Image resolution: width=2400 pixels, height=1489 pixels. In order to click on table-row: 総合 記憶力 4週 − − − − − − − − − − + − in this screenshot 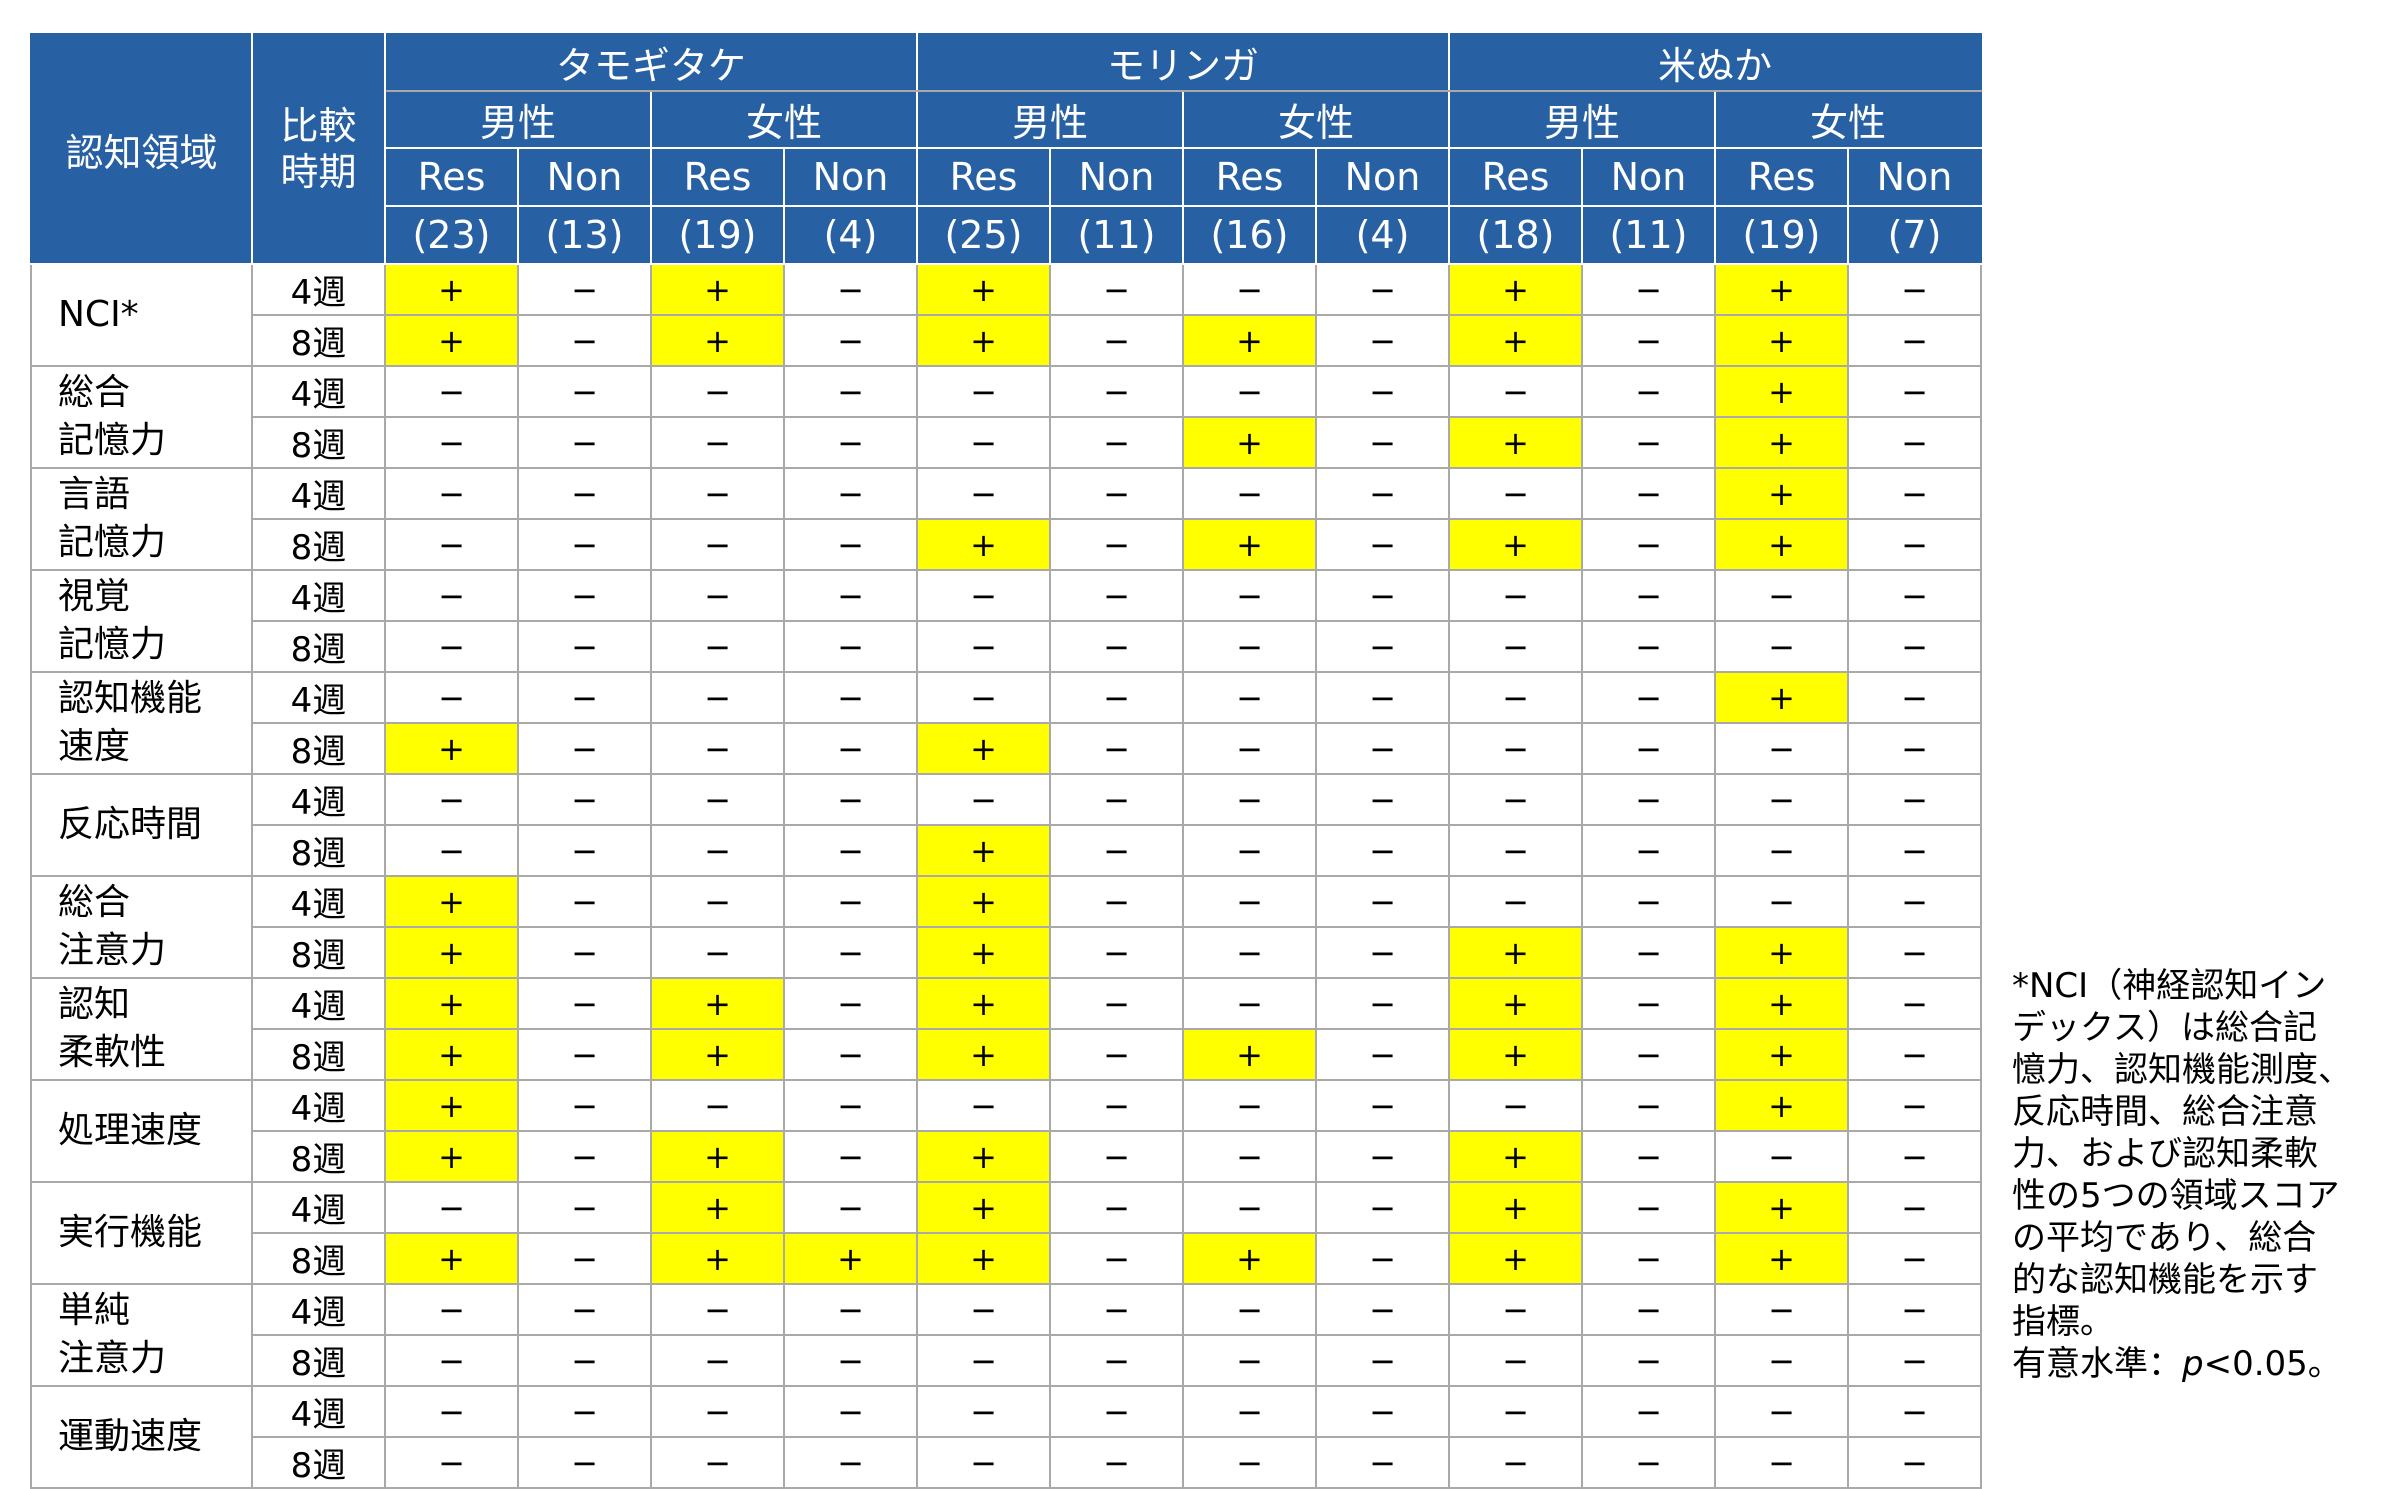, I will do `click(1006, 417)`.